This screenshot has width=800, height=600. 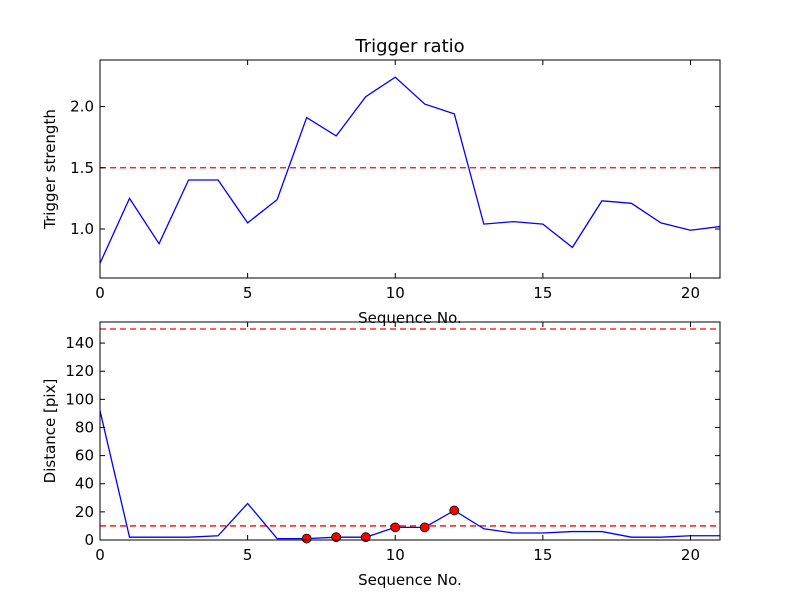 What do you see at coordinates (50, 169) in the screenshot?
I see `chart-0-y-axis-label: Trigger strength` at bounding box center [50, 169].